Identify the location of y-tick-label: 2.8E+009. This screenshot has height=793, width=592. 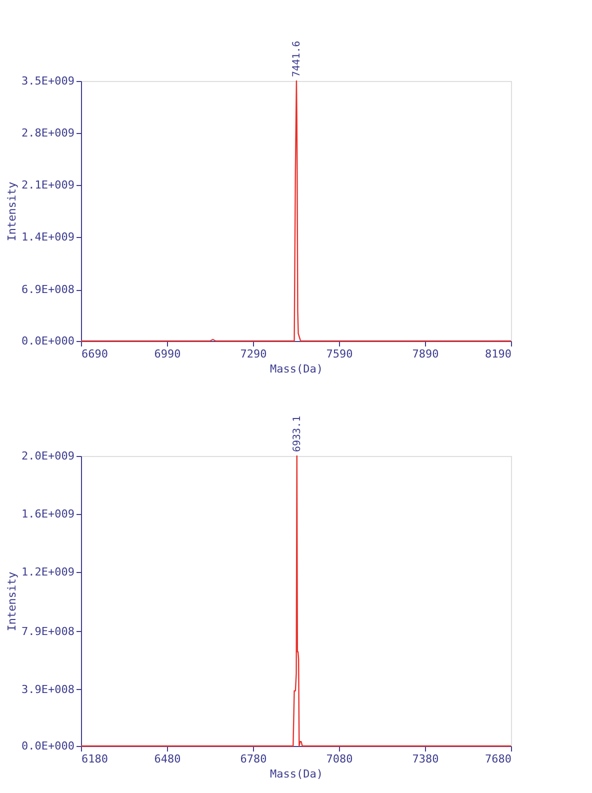
(48, 133).